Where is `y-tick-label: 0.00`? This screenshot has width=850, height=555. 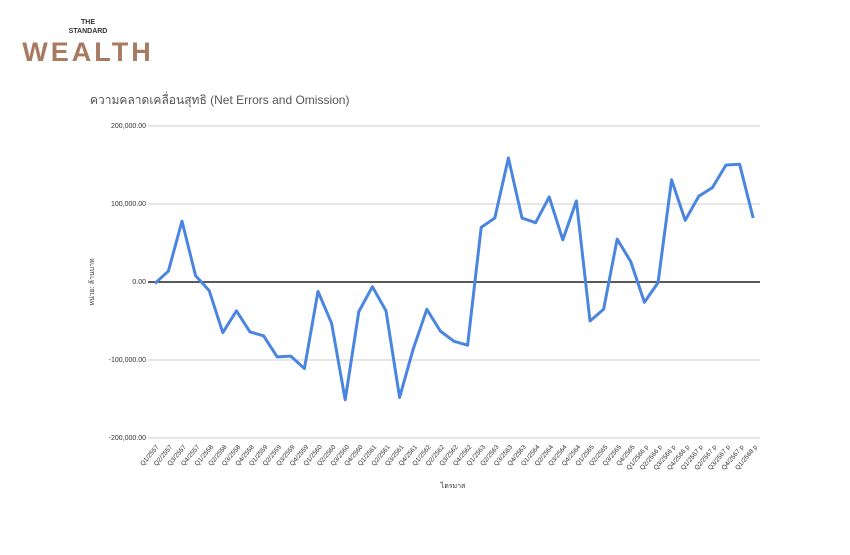
y-tick-label: 0.00 is located at coordinates (139, 282).